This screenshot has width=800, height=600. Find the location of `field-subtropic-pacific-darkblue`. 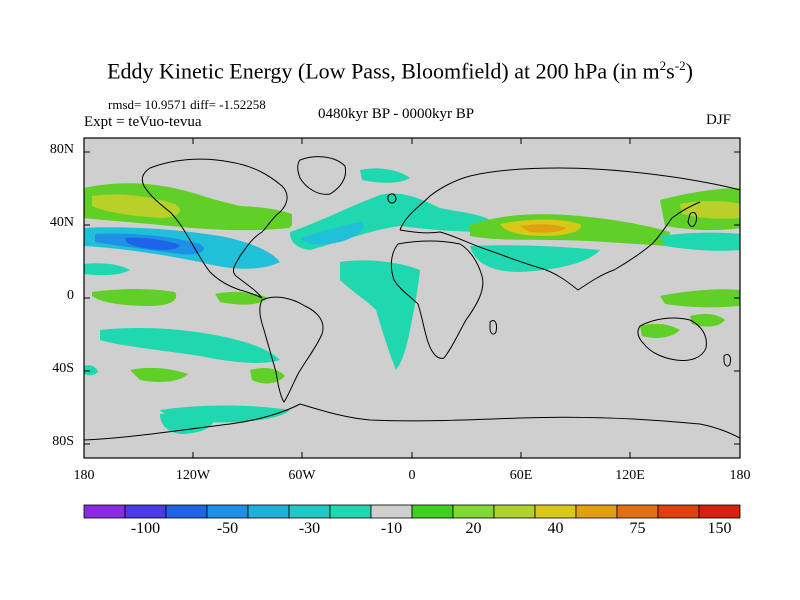

field-subtropic-pacific-darkblue is located at coordinates (152, 243).